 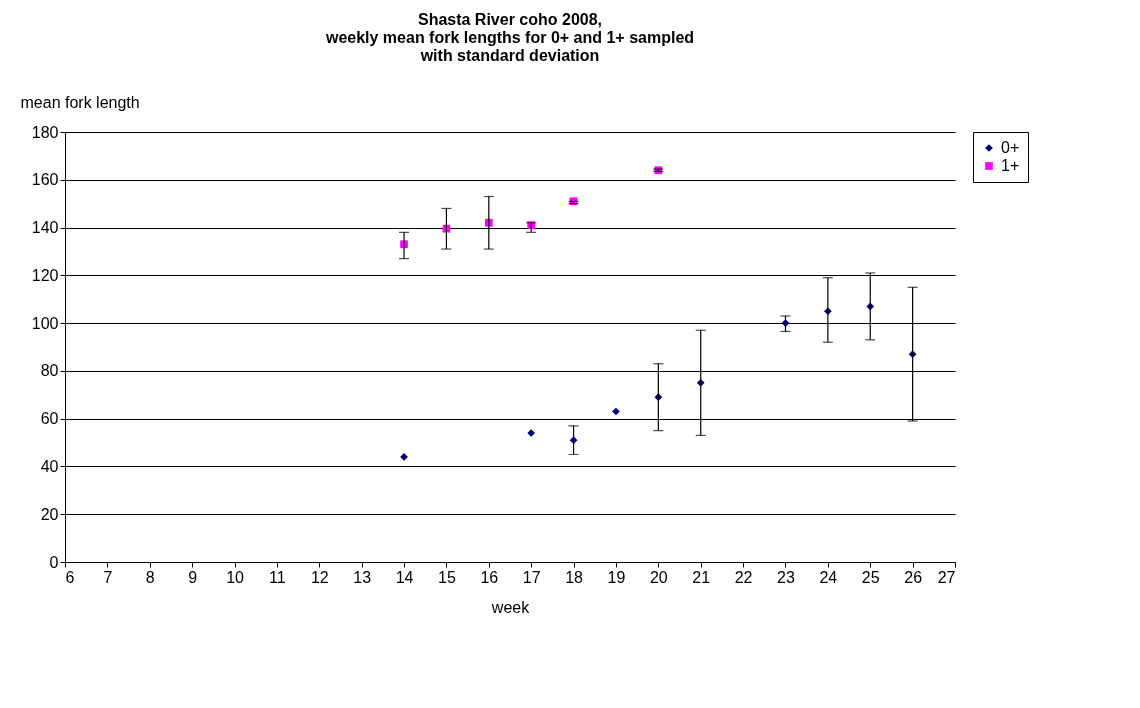 What do you see at coordinates (45, 323) in the screenshot?
I see `y-tick-label: 100` at bounding box center [45, 323].